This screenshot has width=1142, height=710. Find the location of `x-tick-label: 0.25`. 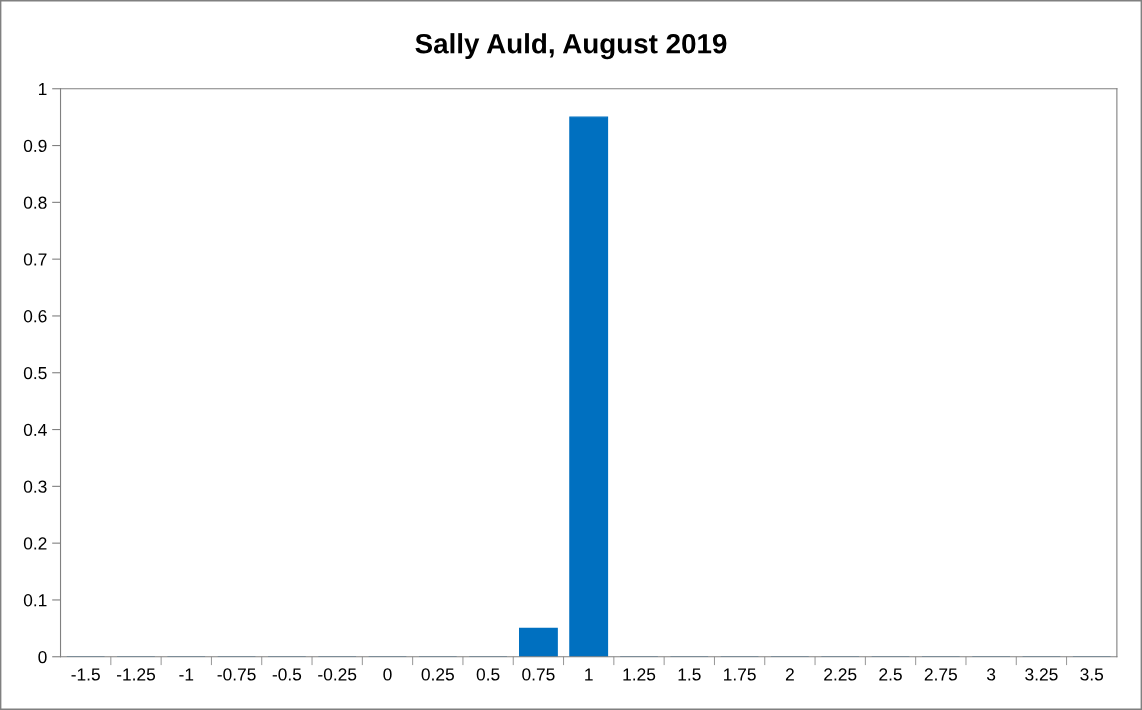

x-tick-label: 0.25 is located at coordinates (437, 674).